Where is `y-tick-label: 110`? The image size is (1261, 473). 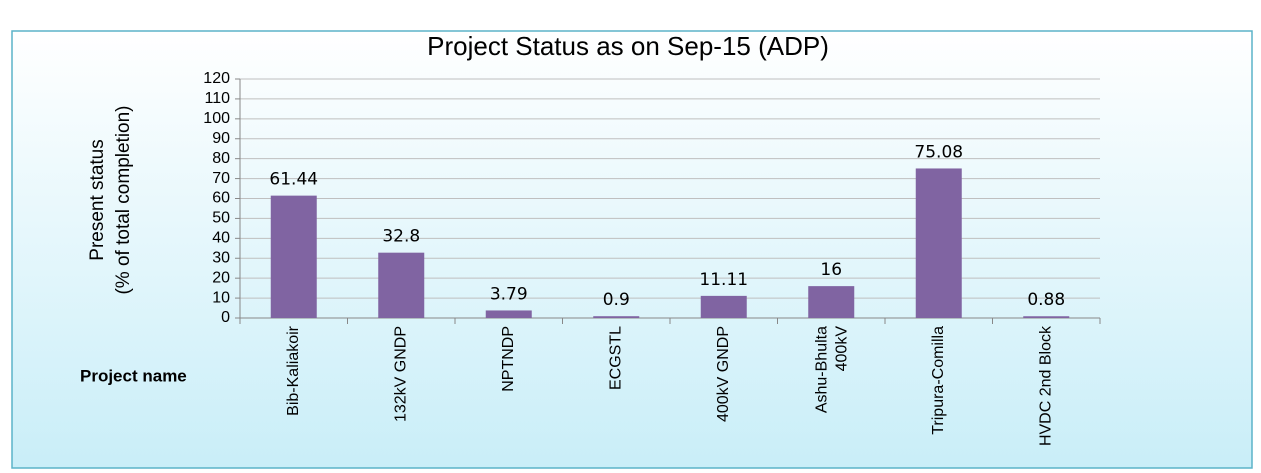 y-tick-label: 110 is located at coordinates (217, 98).